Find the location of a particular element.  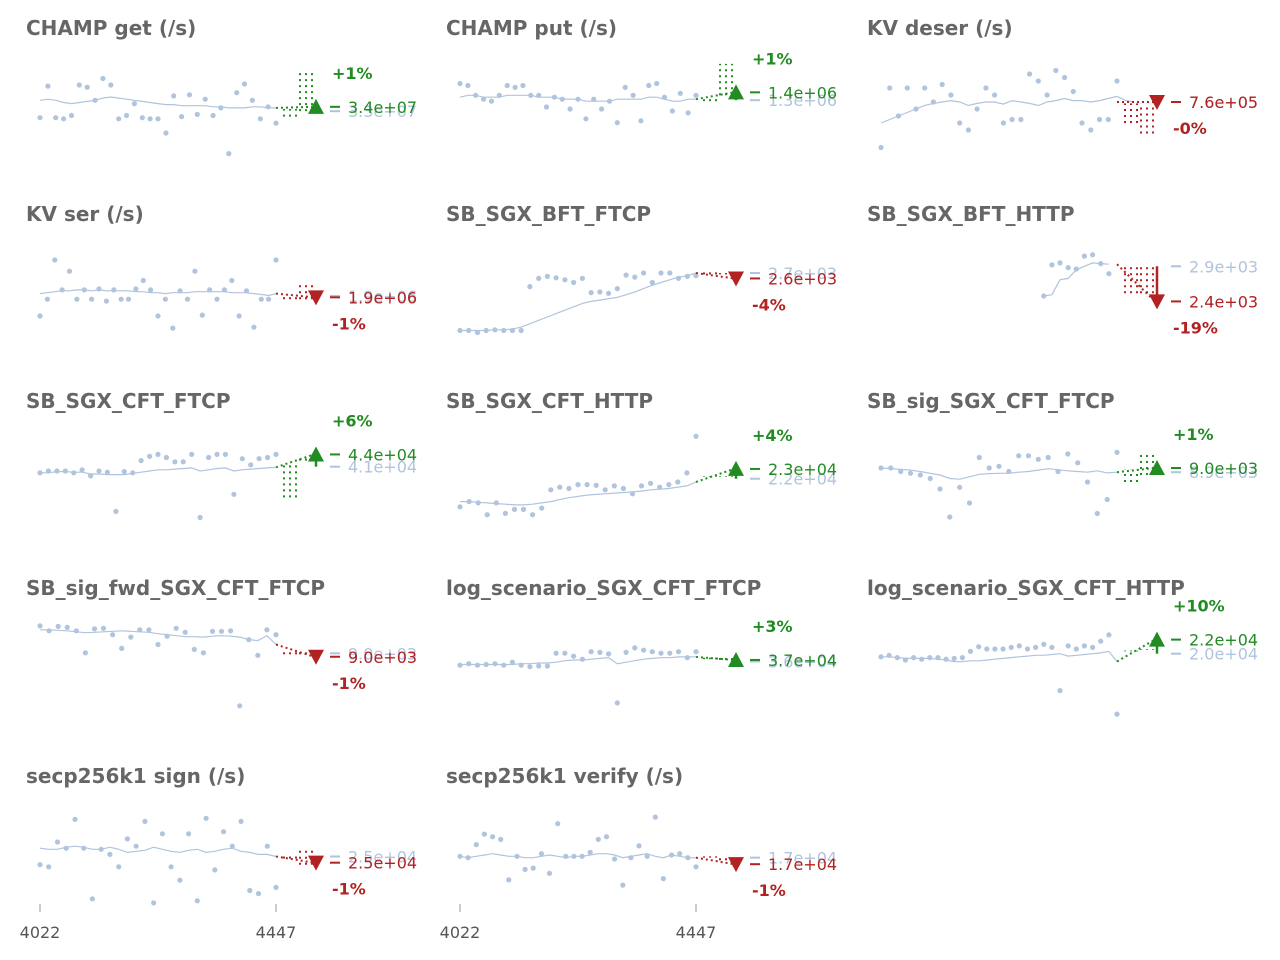

current-label: 2.5e+04 is located at coordinates (382, 863).